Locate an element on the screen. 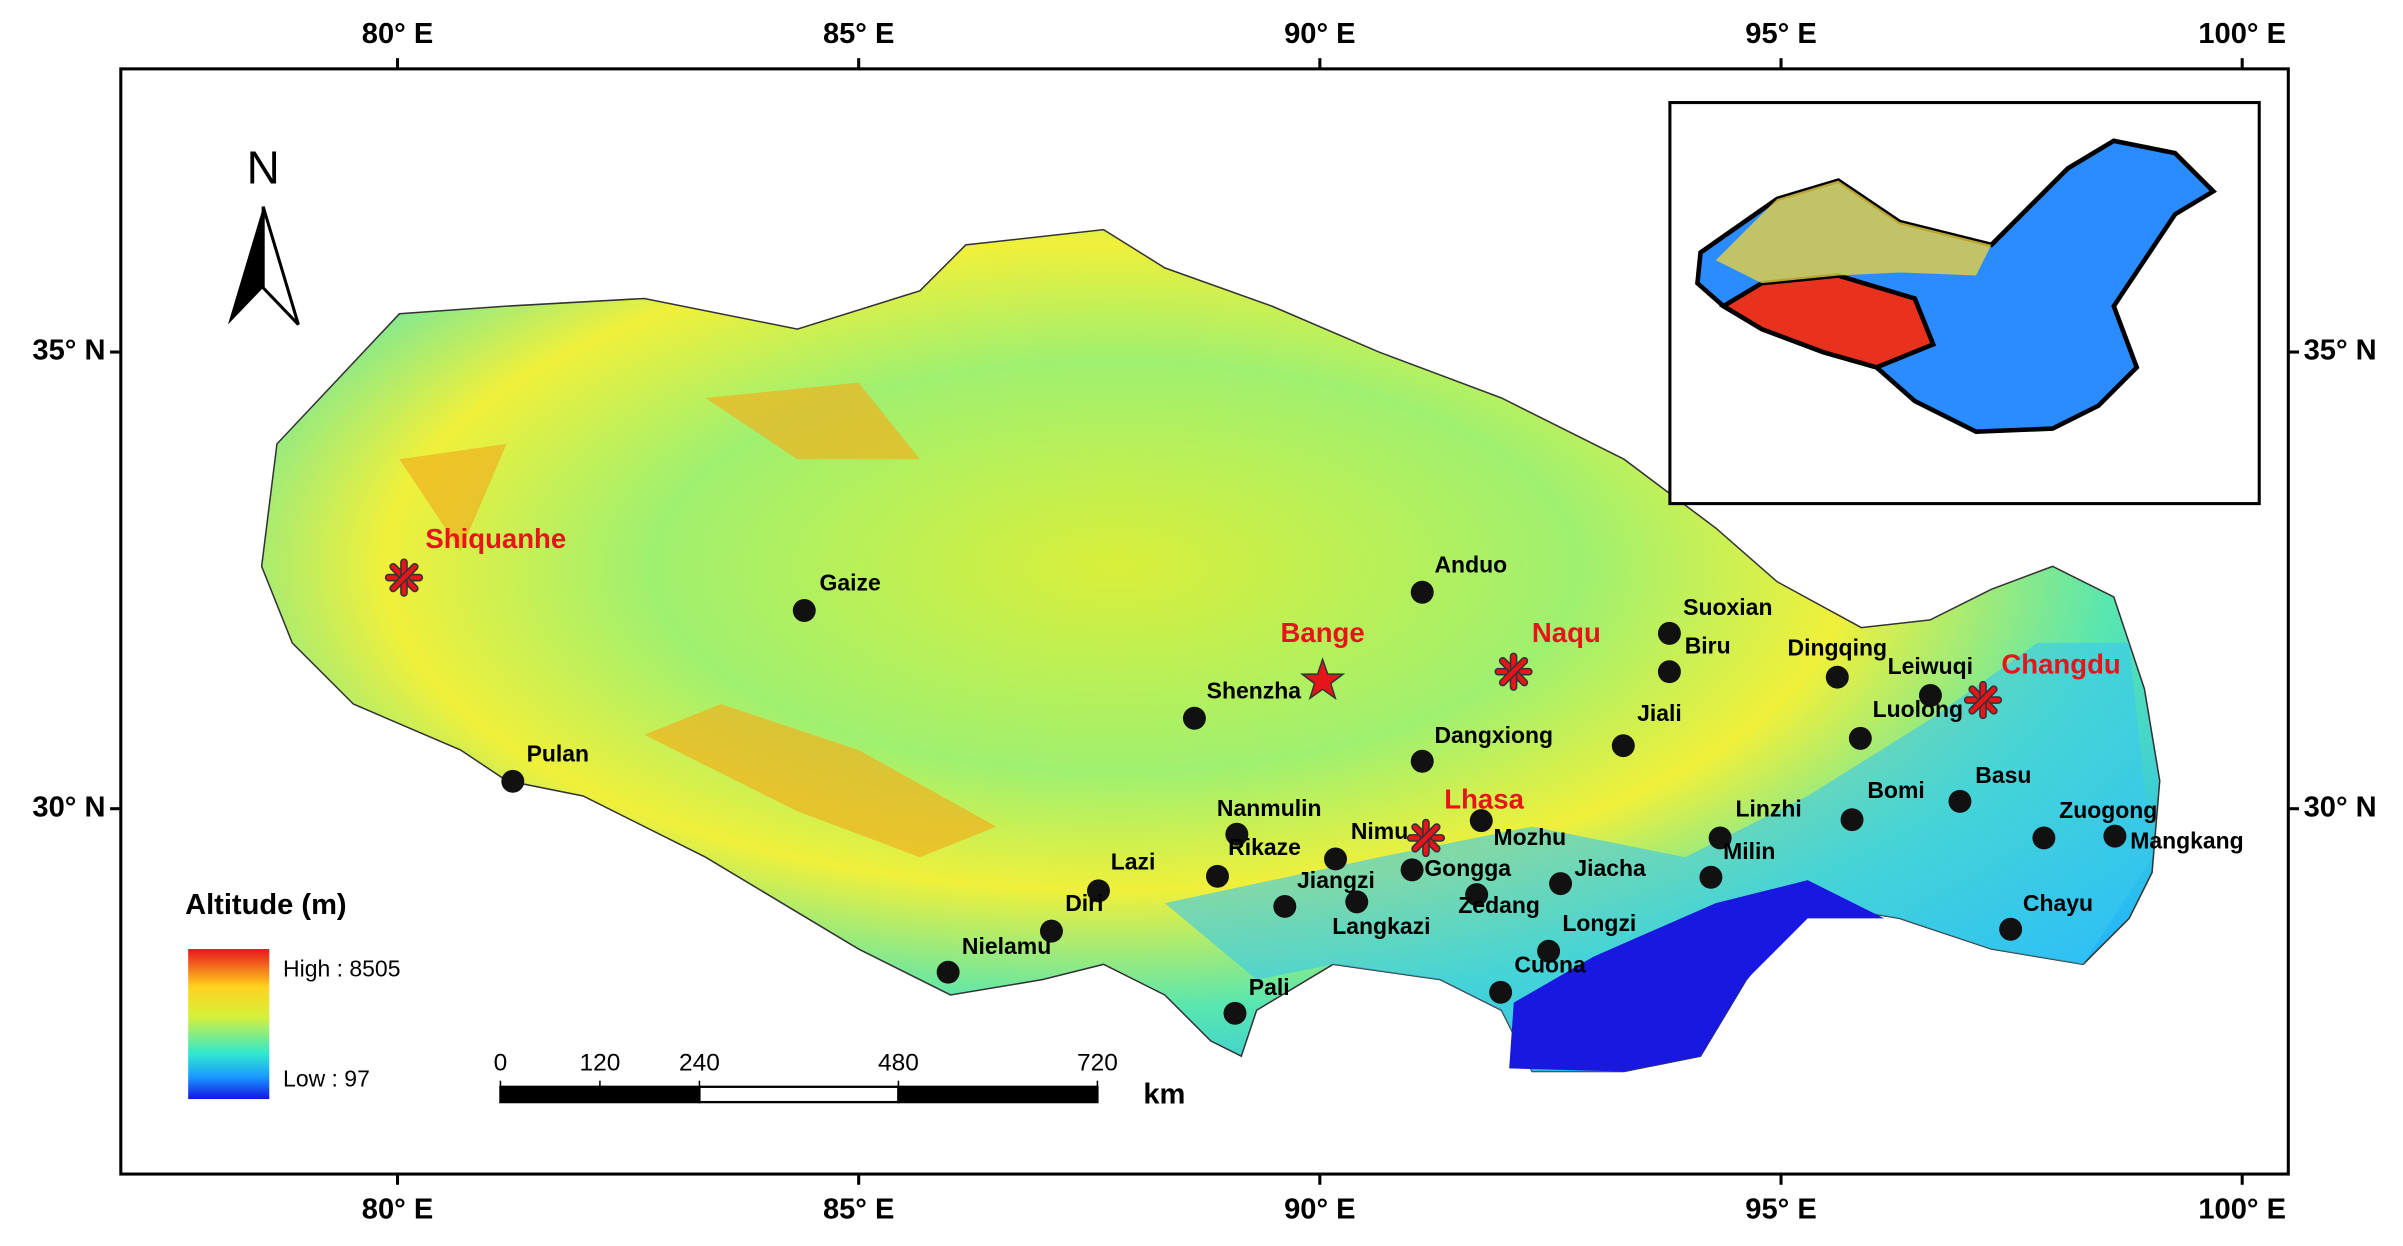  station-label: Biru is located at coordinates (1708, 645).